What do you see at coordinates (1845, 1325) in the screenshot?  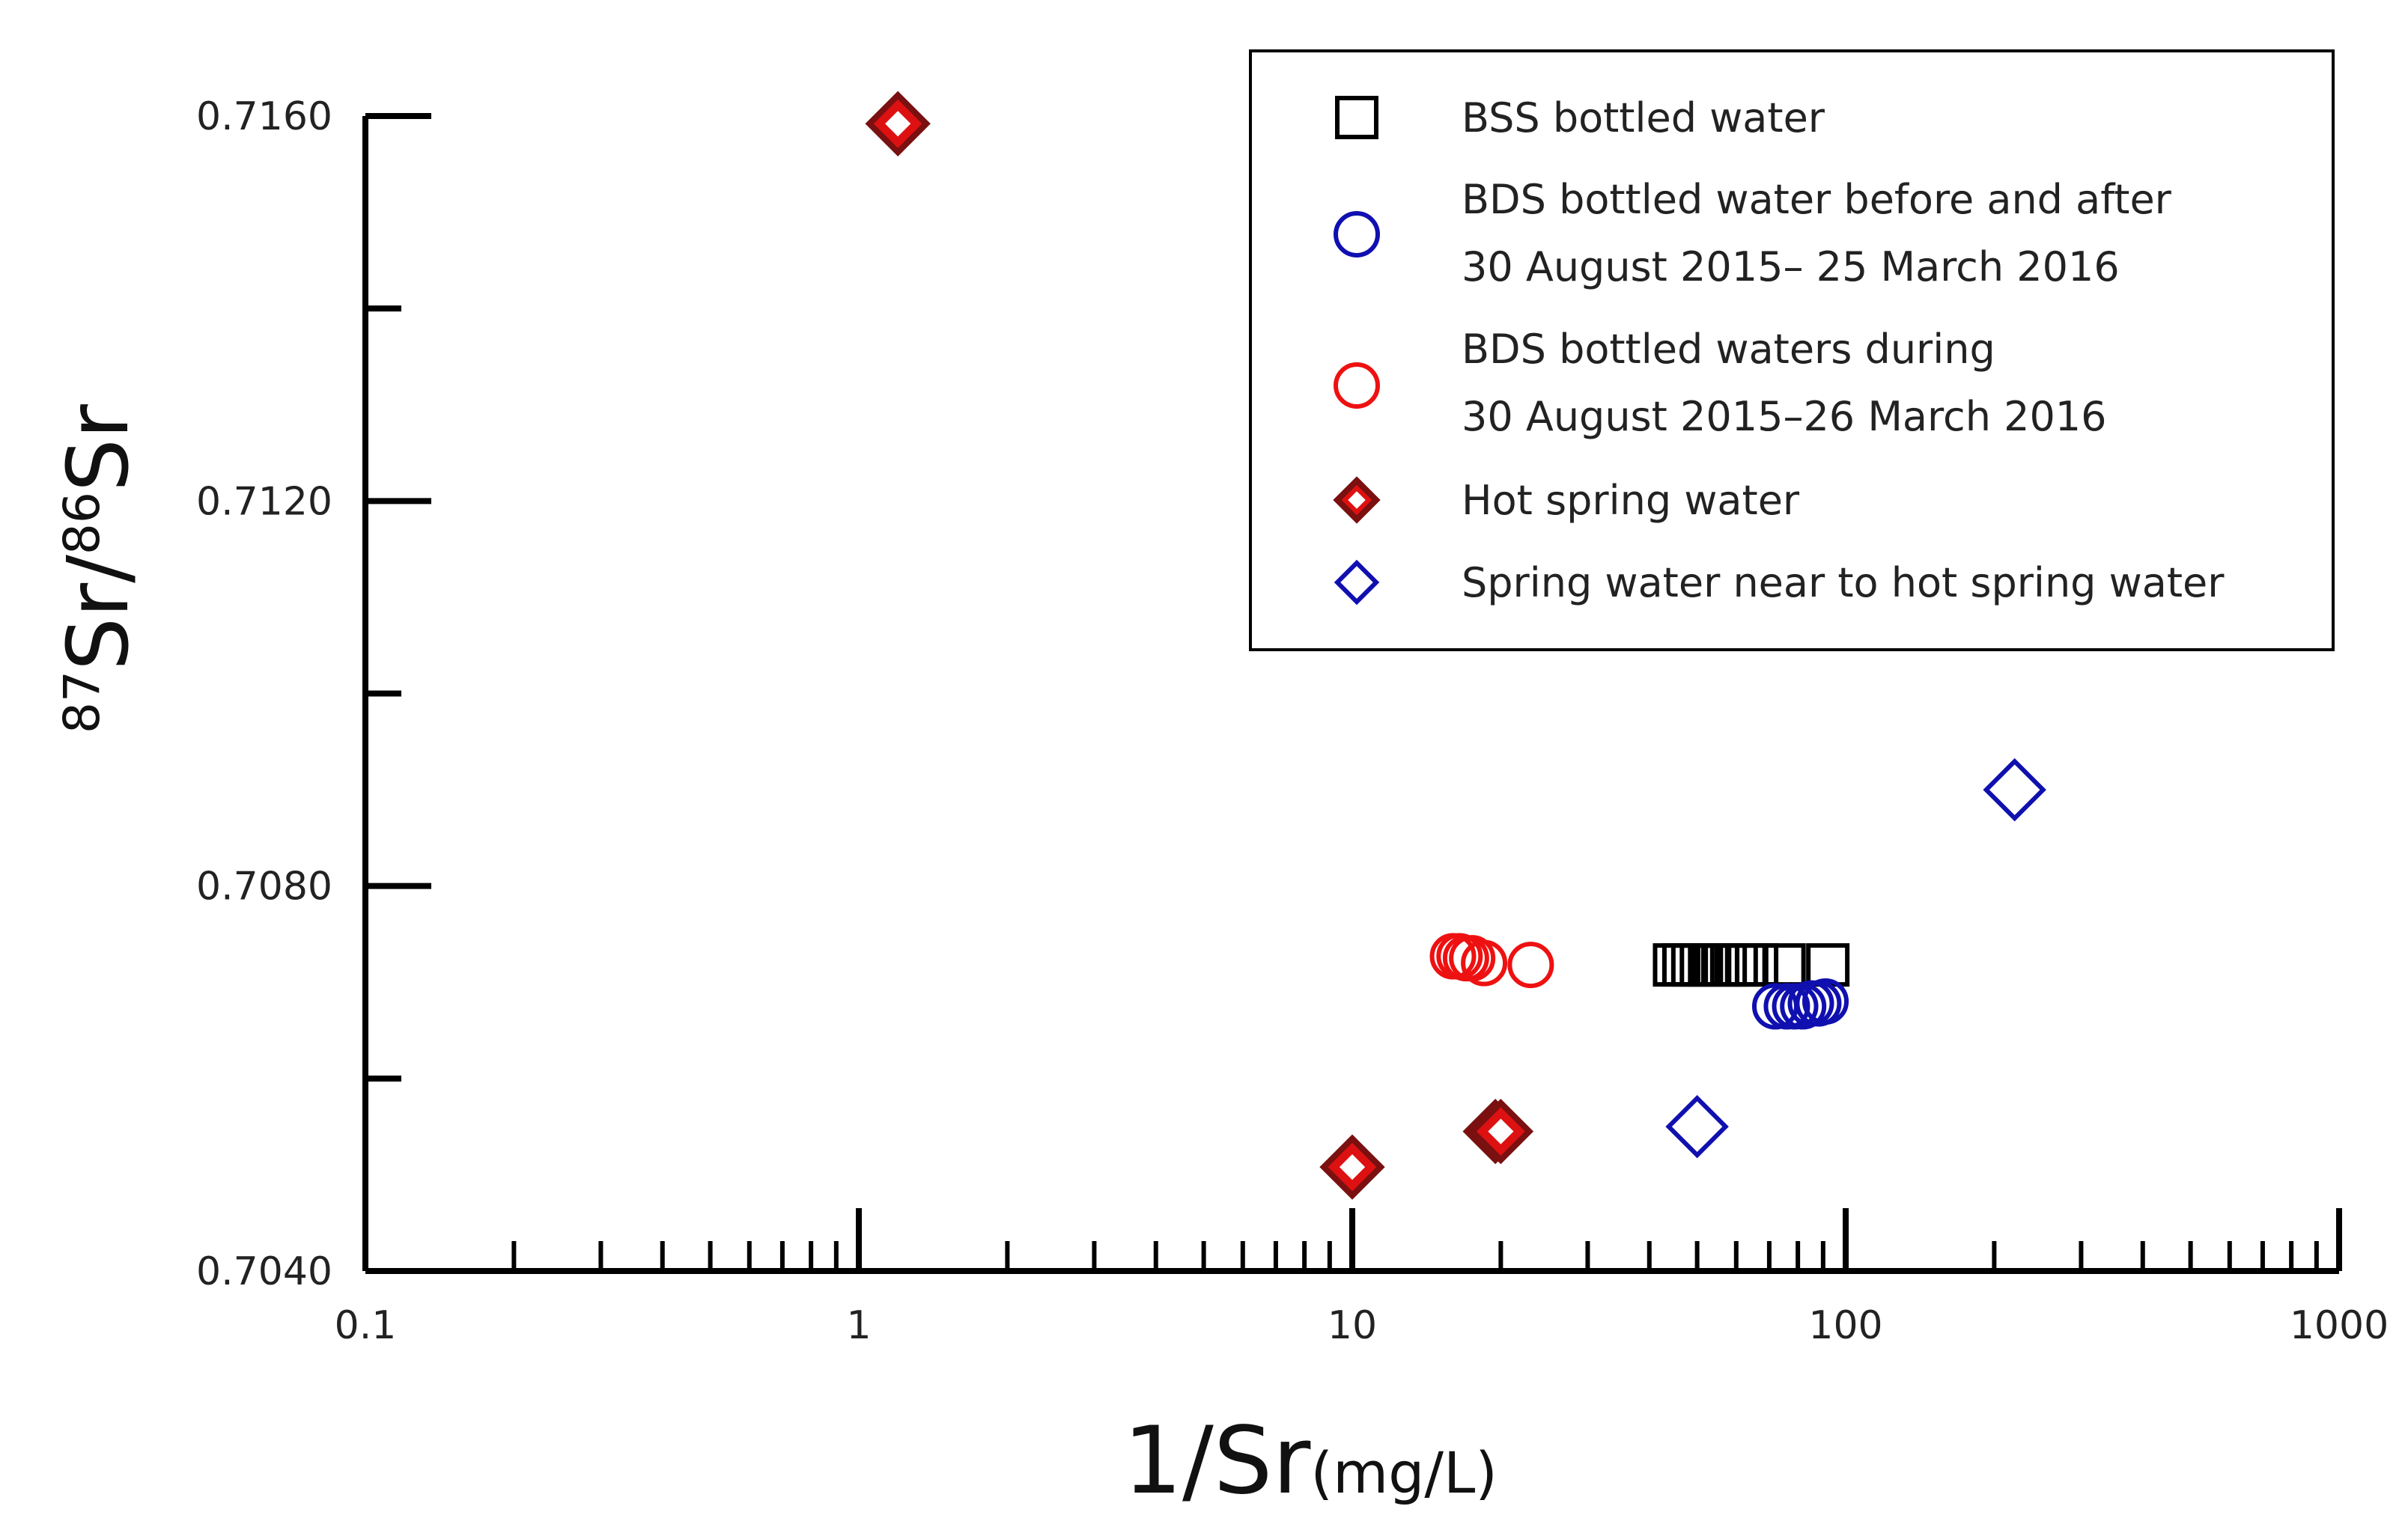 I see `x-tick-label: 100` at bounding box center [1845, 1325].